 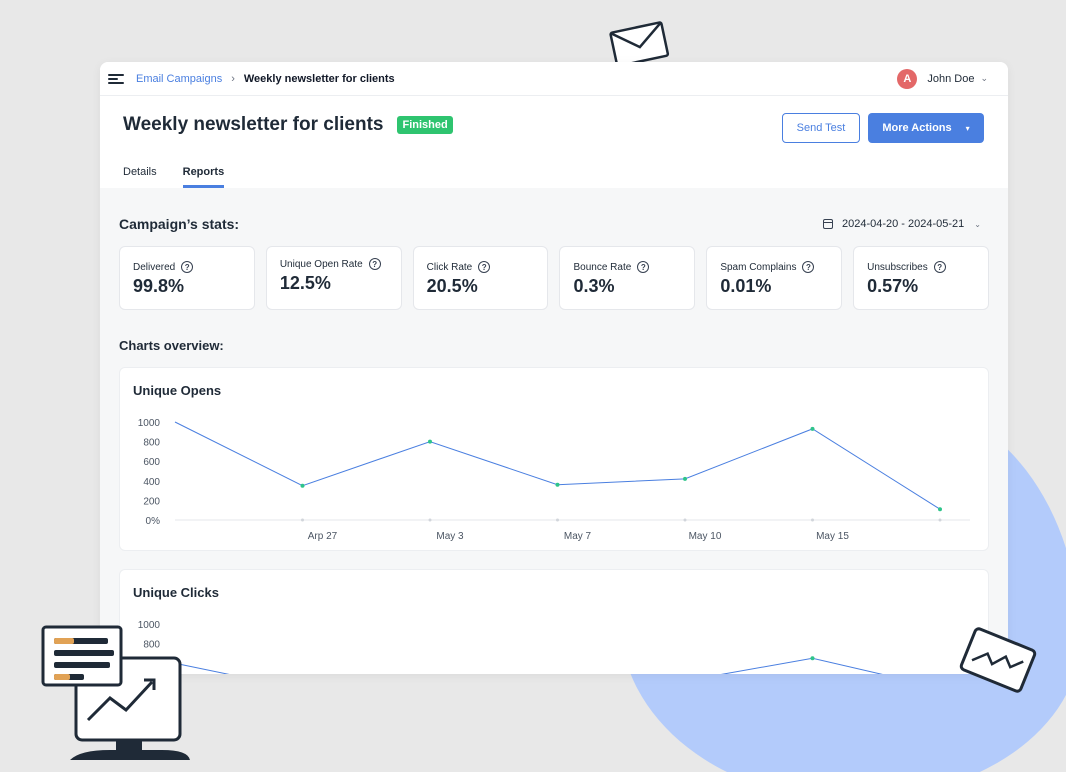 I want to click on x-tick-label: May 7, so click(x=578, y=536).